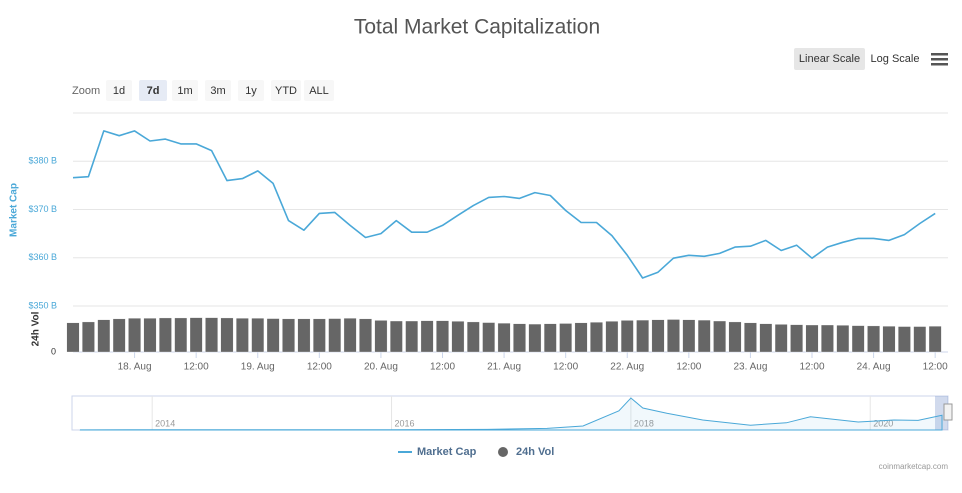  What do you see at coordinates (135, 367) in the screenshot?
I see `x-tick-label: 18. Aug` at bounding box center [135, 367].